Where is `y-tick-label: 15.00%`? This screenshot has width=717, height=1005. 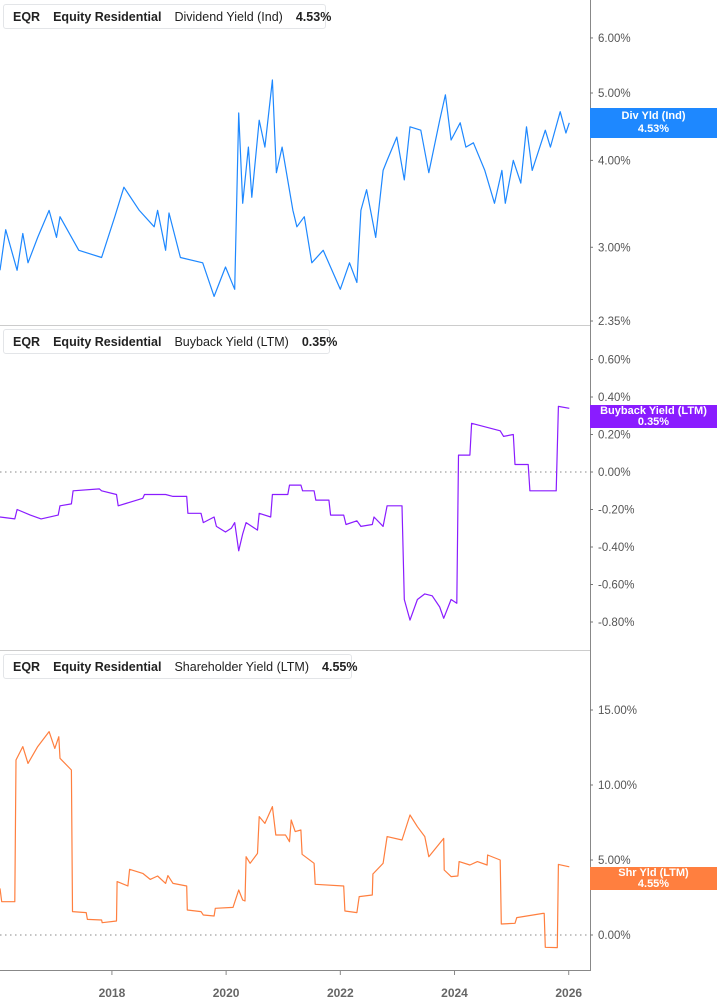 y-tick-label: 15.00% is located at coordinates (617, 711).